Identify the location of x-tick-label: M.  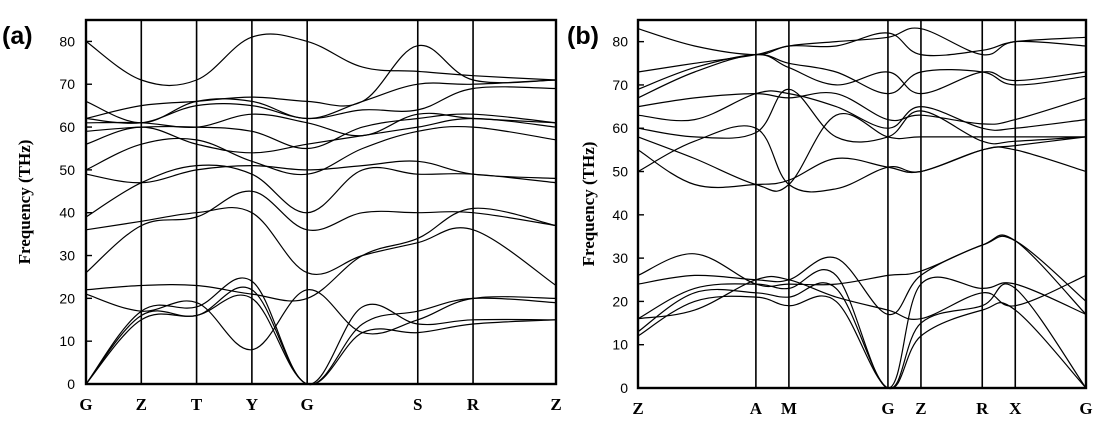
(789, 408).